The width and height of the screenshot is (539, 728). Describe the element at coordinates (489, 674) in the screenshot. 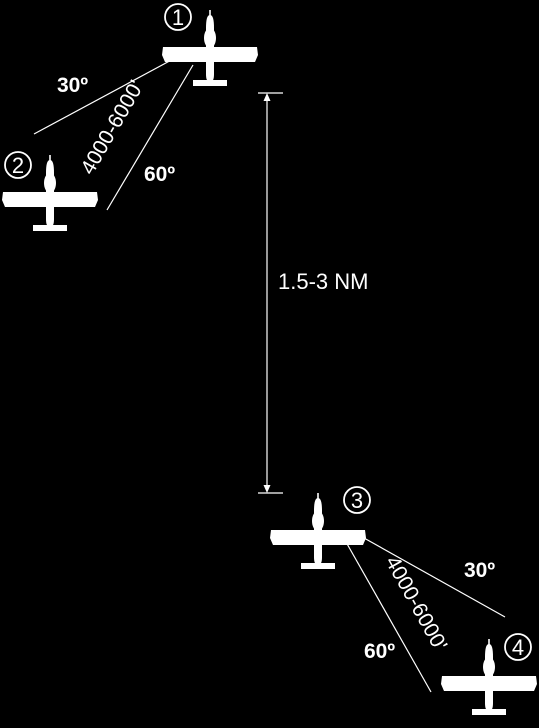

I see `aircraft-4: 4` at that location.